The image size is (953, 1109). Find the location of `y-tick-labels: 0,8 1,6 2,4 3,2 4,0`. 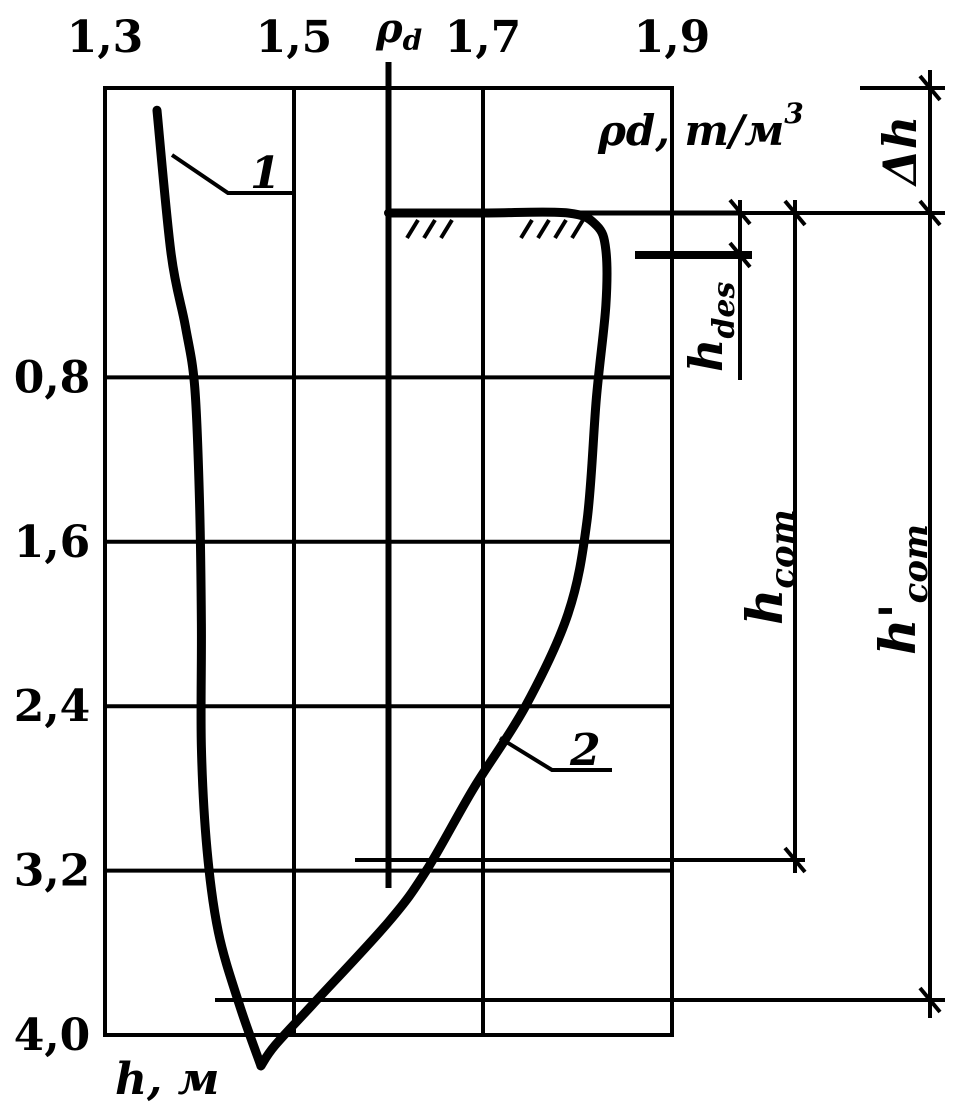

y-tick-labels: 0,8 1,6 2,4 3,2 4,0 is located at coordinates (52, 706).